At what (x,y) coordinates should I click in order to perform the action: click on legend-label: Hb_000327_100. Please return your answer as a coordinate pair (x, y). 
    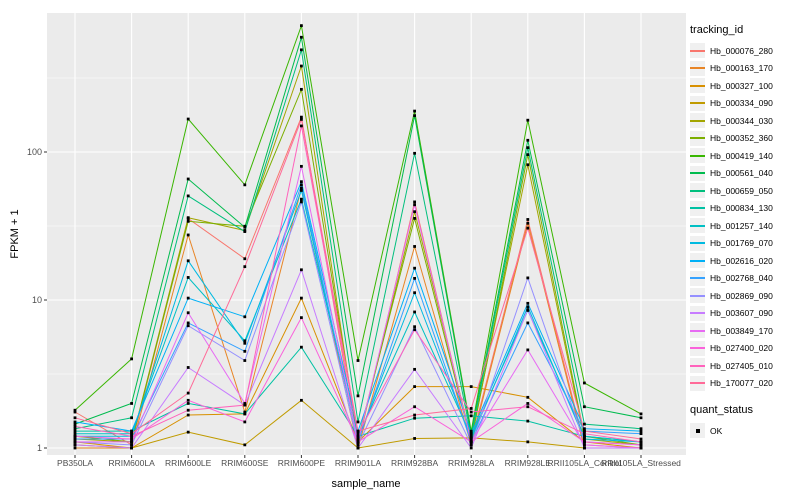
    Looking at the image, I should click on (741, 85).